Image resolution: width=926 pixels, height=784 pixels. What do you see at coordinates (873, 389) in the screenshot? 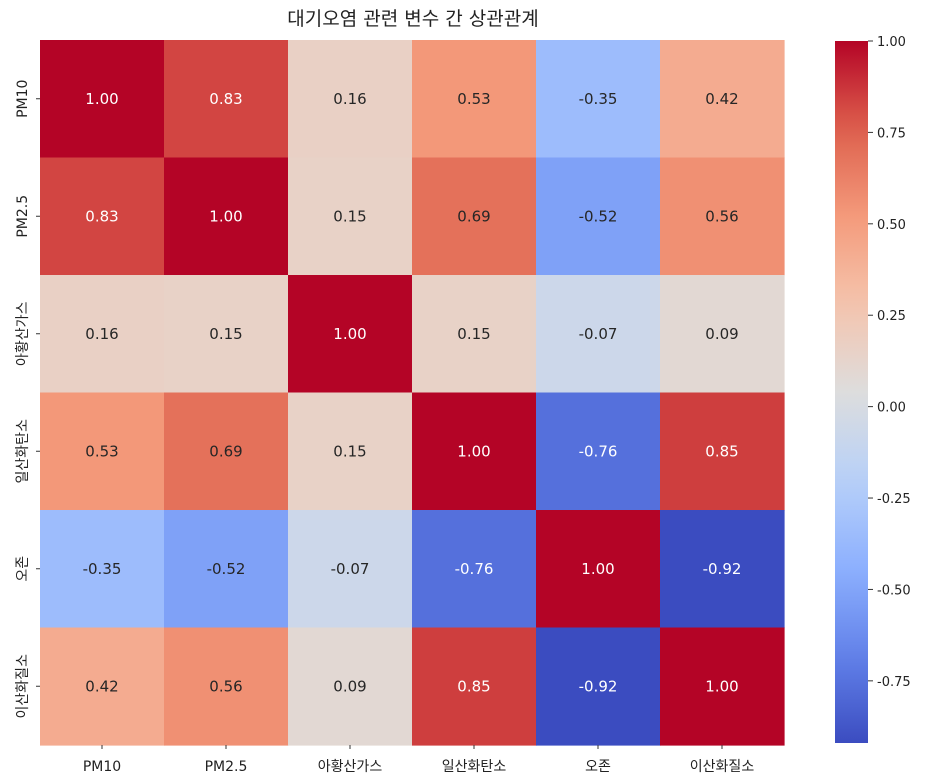
I see `colorbar: 1.00 0.75 0.50 0.25 0.00 -0.25 -0.50 -0.75` at bounding box center [873, 389].